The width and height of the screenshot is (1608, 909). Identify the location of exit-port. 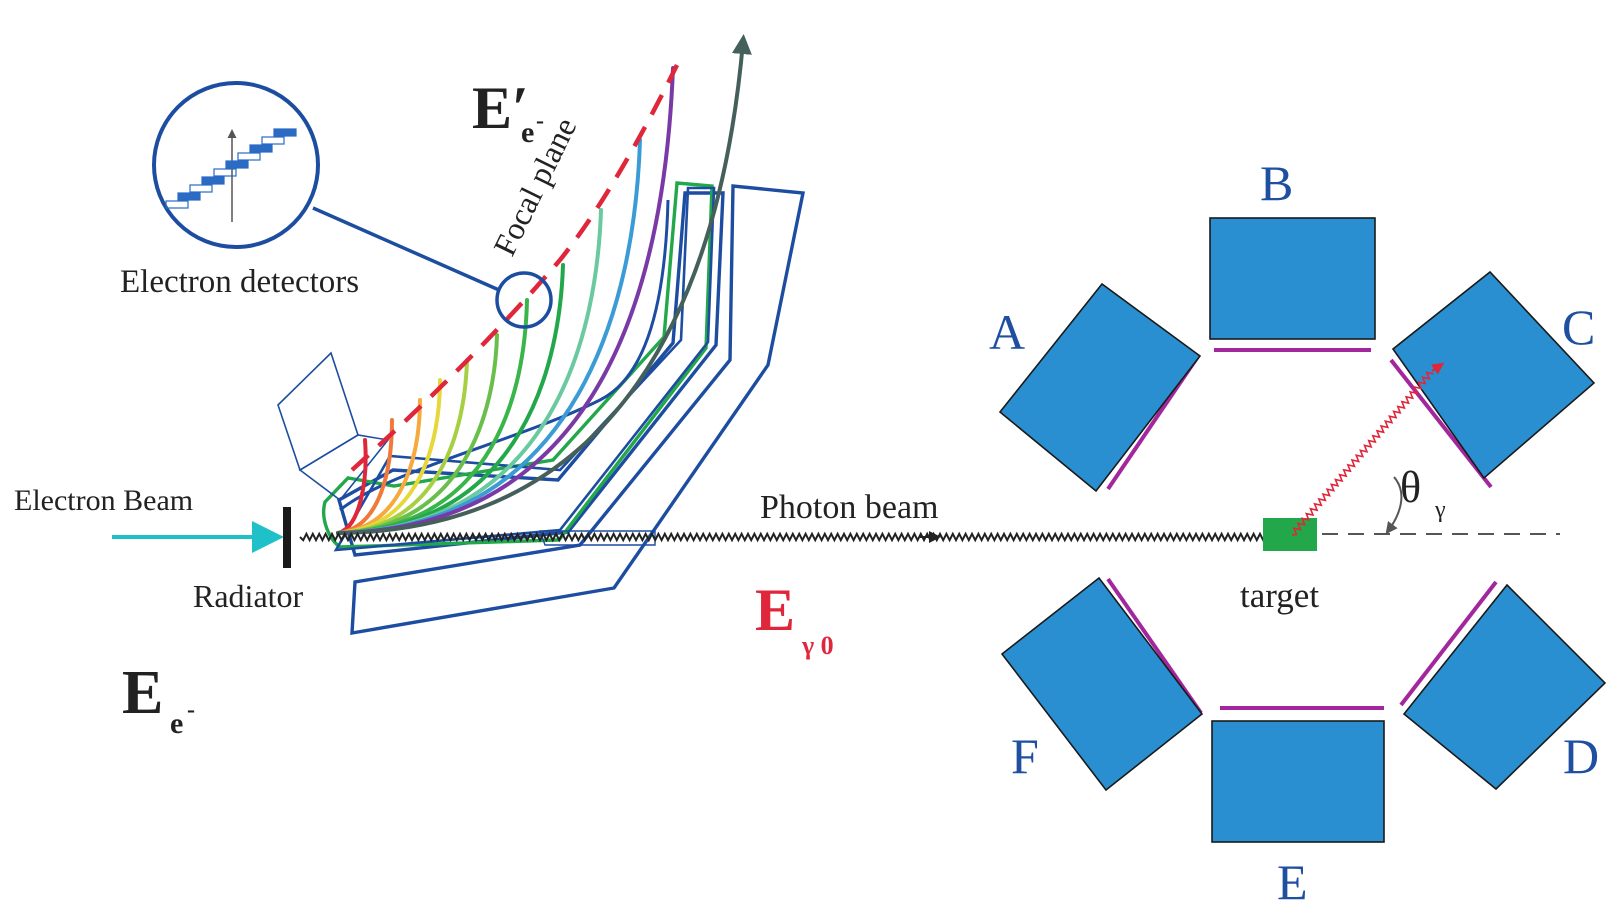
(597, 538).